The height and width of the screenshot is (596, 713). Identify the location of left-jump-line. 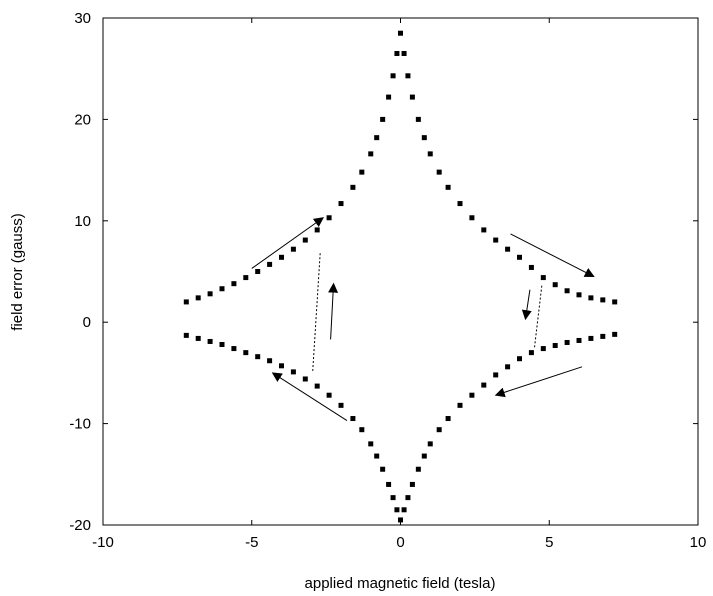
(316, 312).